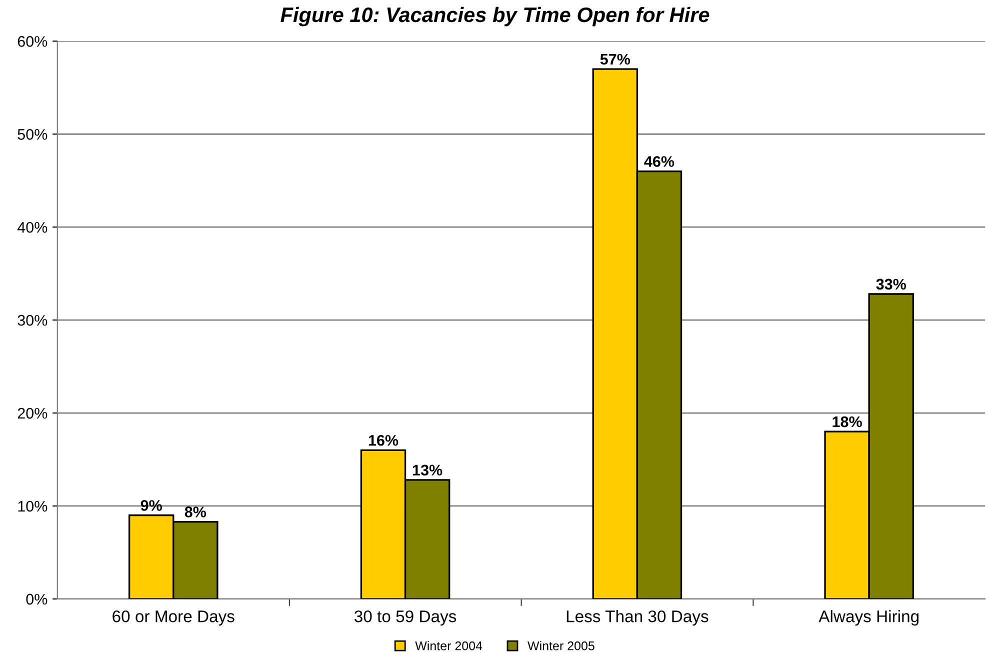 Image resolution: width=990 pixels, height=664 pixels. I want to click on y-tick-label: 30%, so click(33, 320).